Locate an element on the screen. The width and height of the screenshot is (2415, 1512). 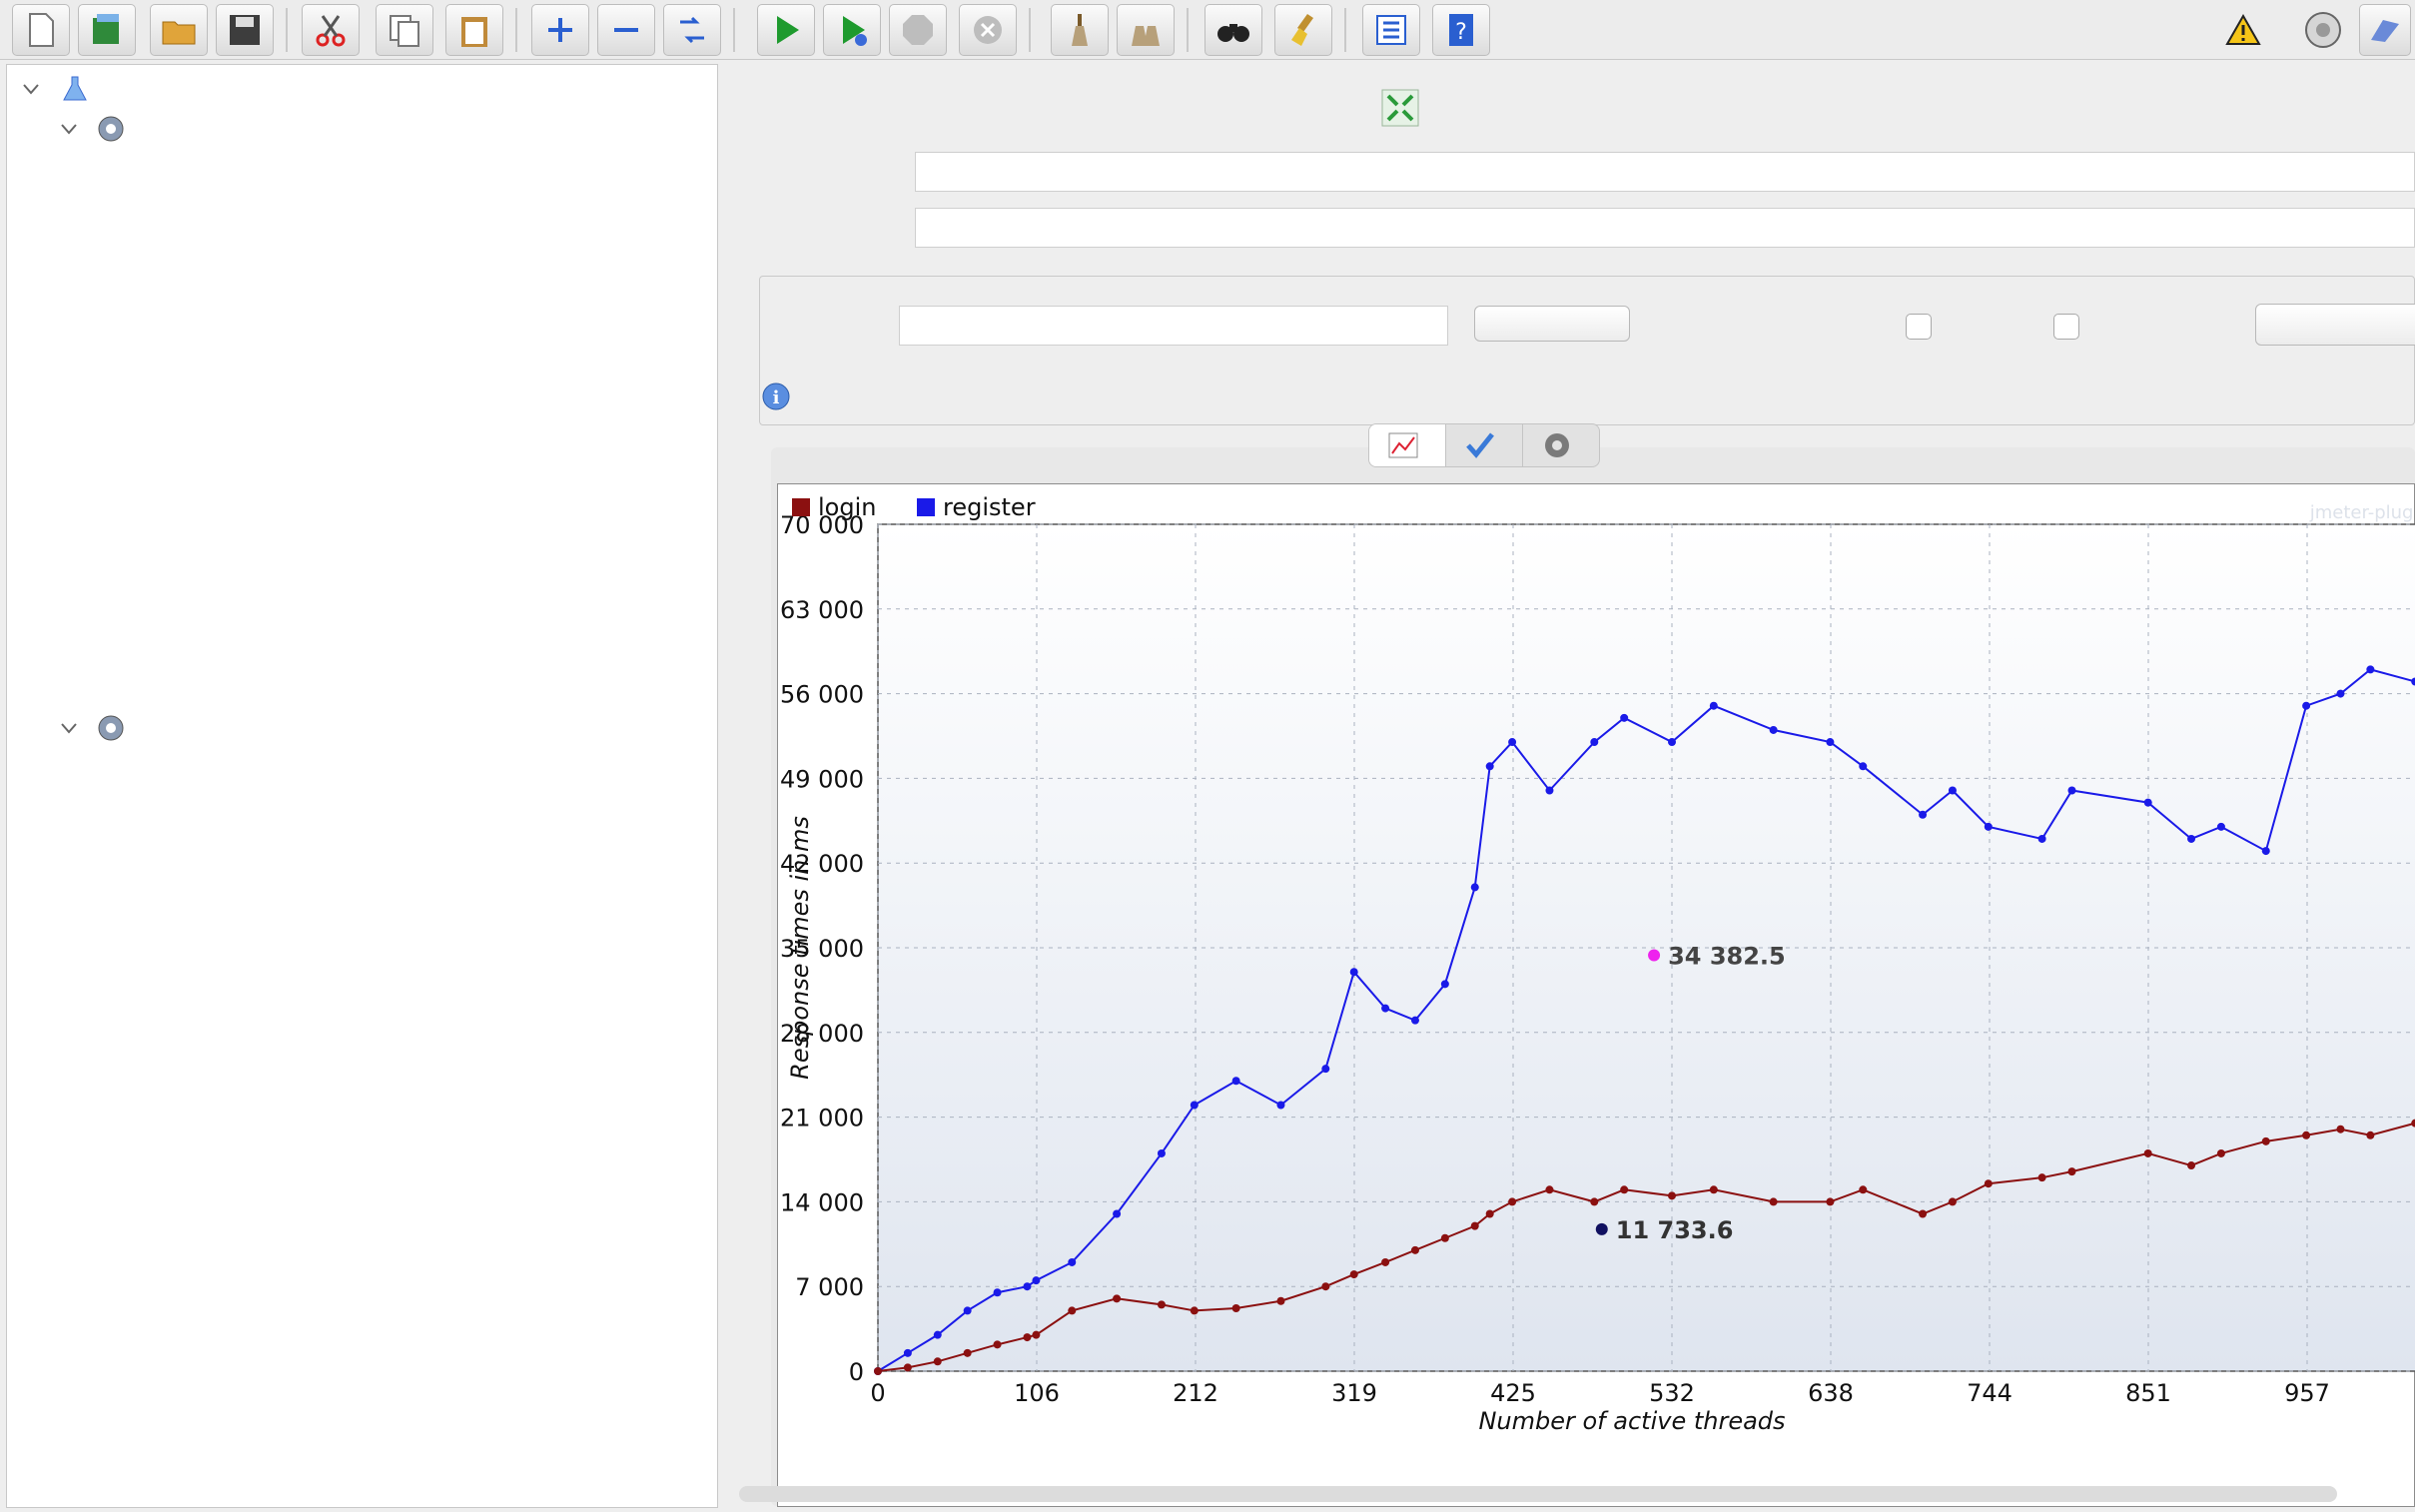
tab-chart is located at coordinates (1407, 445).